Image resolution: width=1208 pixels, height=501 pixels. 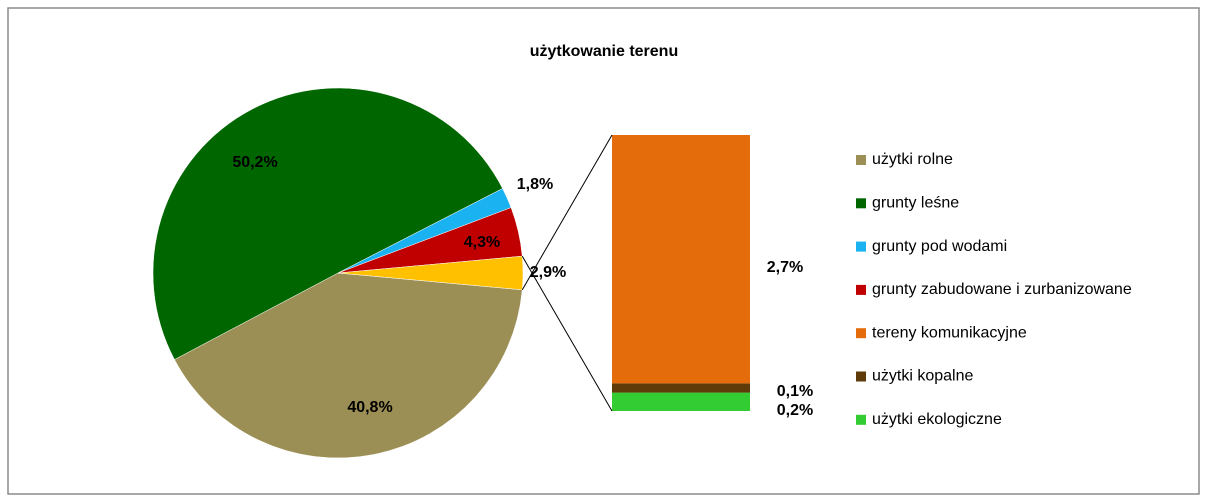 I want to click on legend-label: użytki rolne, so click(x=912, y=159).